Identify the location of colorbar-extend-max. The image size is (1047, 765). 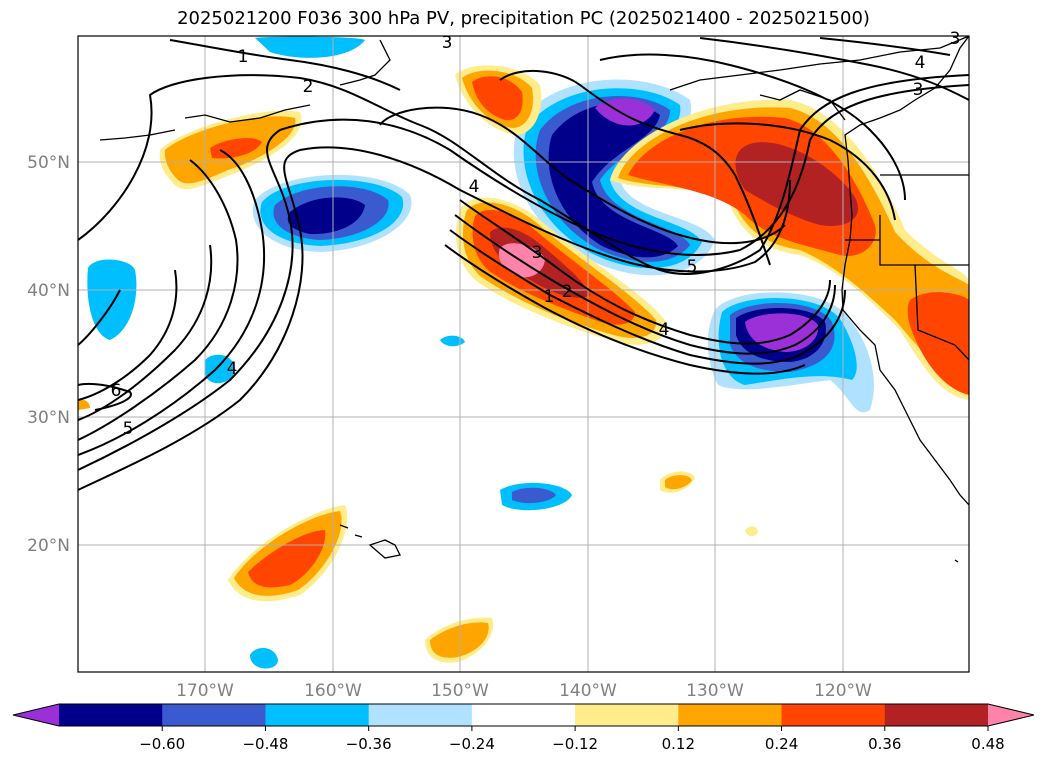
(1011, 715).